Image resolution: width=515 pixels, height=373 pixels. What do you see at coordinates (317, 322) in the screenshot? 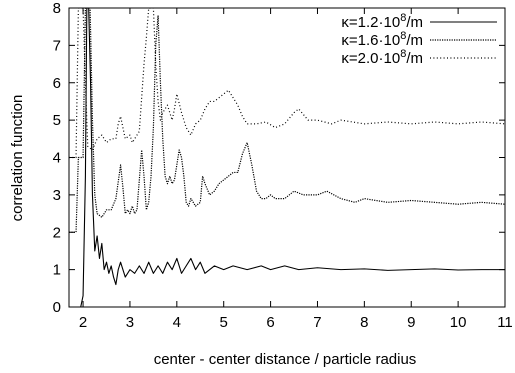
I see `x-tick-label: 7` at bounding box center [317, 322].